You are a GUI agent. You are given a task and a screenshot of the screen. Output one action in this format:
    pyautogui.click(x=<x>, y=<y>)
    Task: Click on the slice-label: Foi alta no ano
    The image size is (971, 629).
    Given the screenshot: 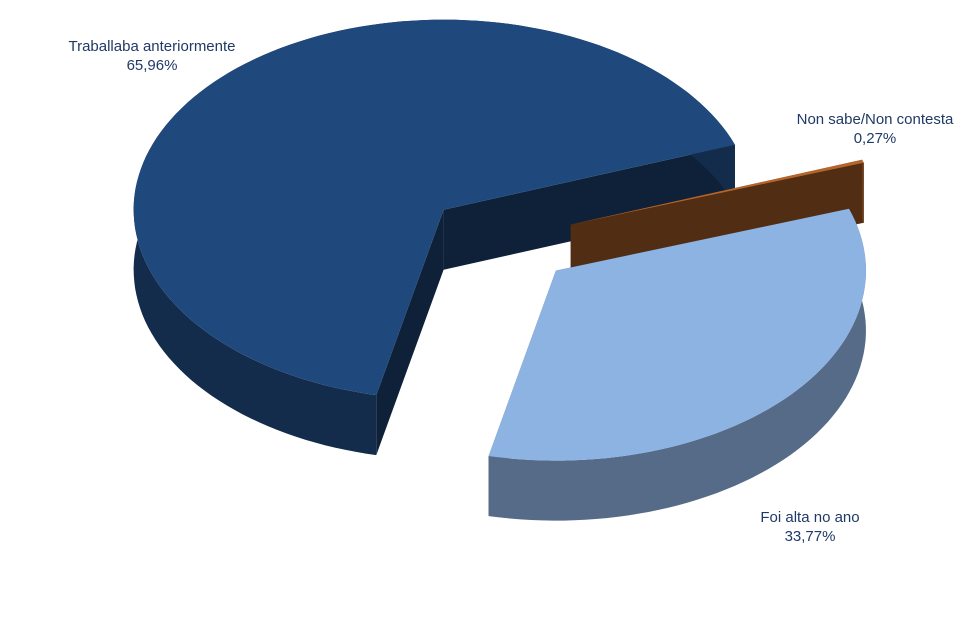 What is the action you would take?
    pyautogui.click(x=809, y=517)
    